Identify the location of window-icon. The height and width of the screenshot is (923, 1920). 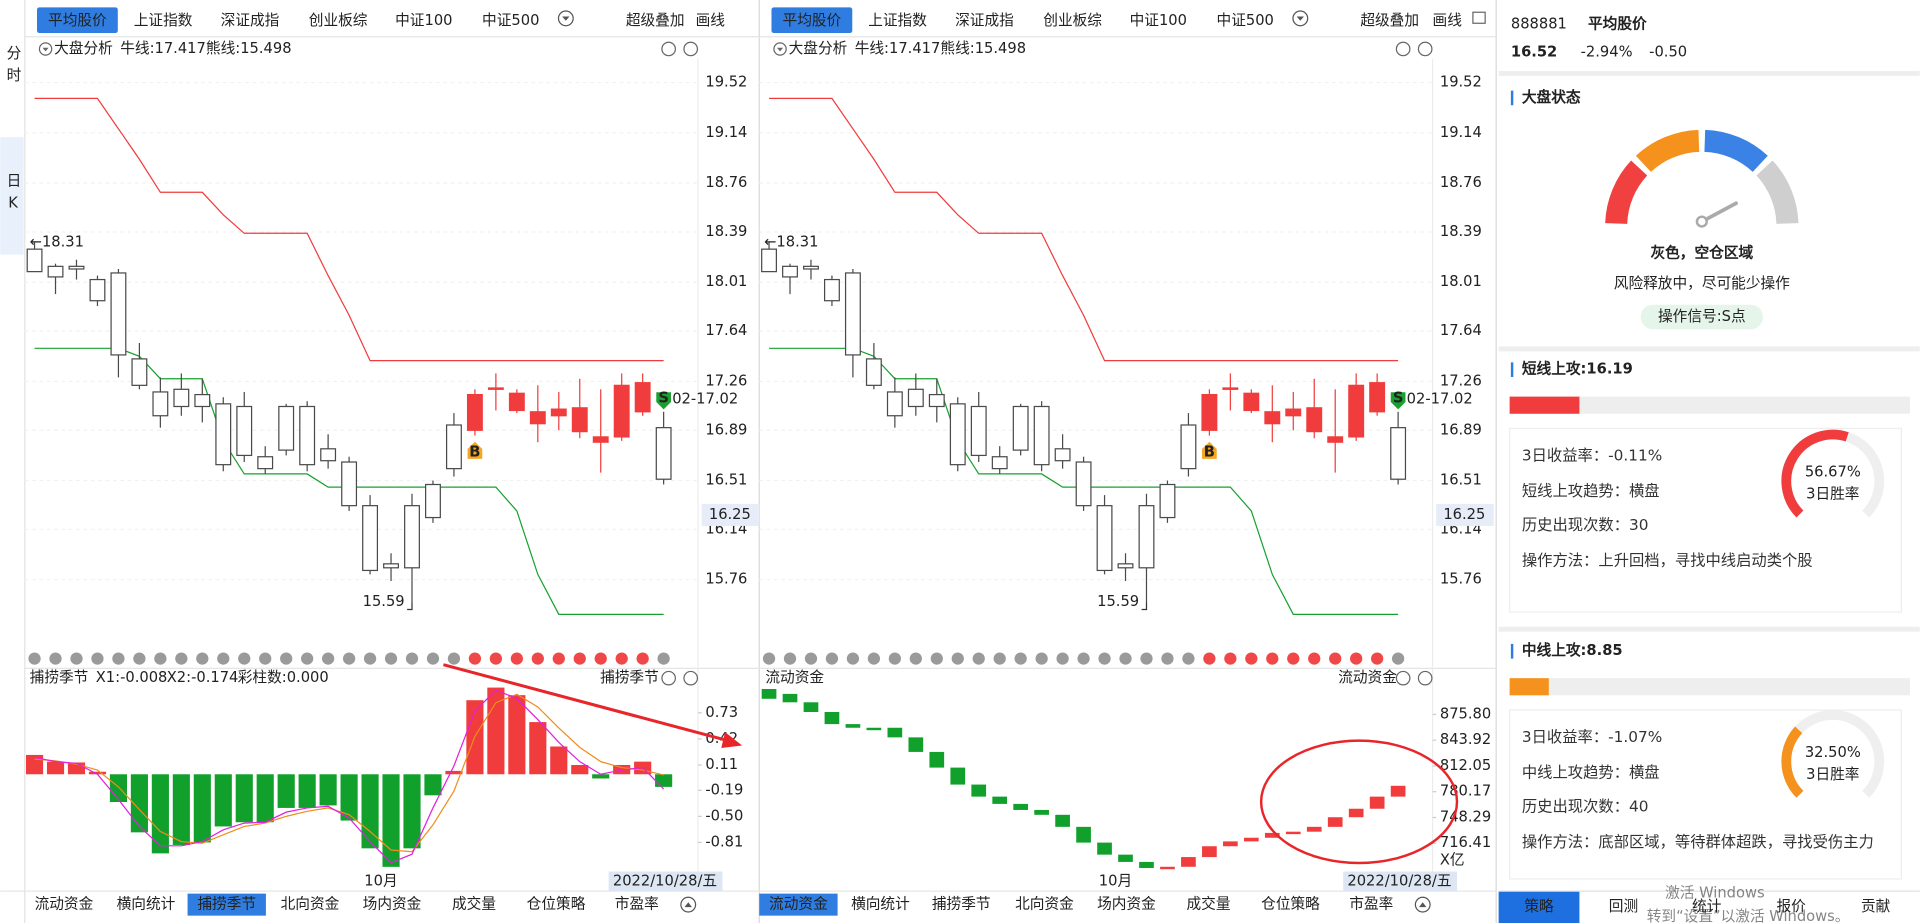
(1479, 17).